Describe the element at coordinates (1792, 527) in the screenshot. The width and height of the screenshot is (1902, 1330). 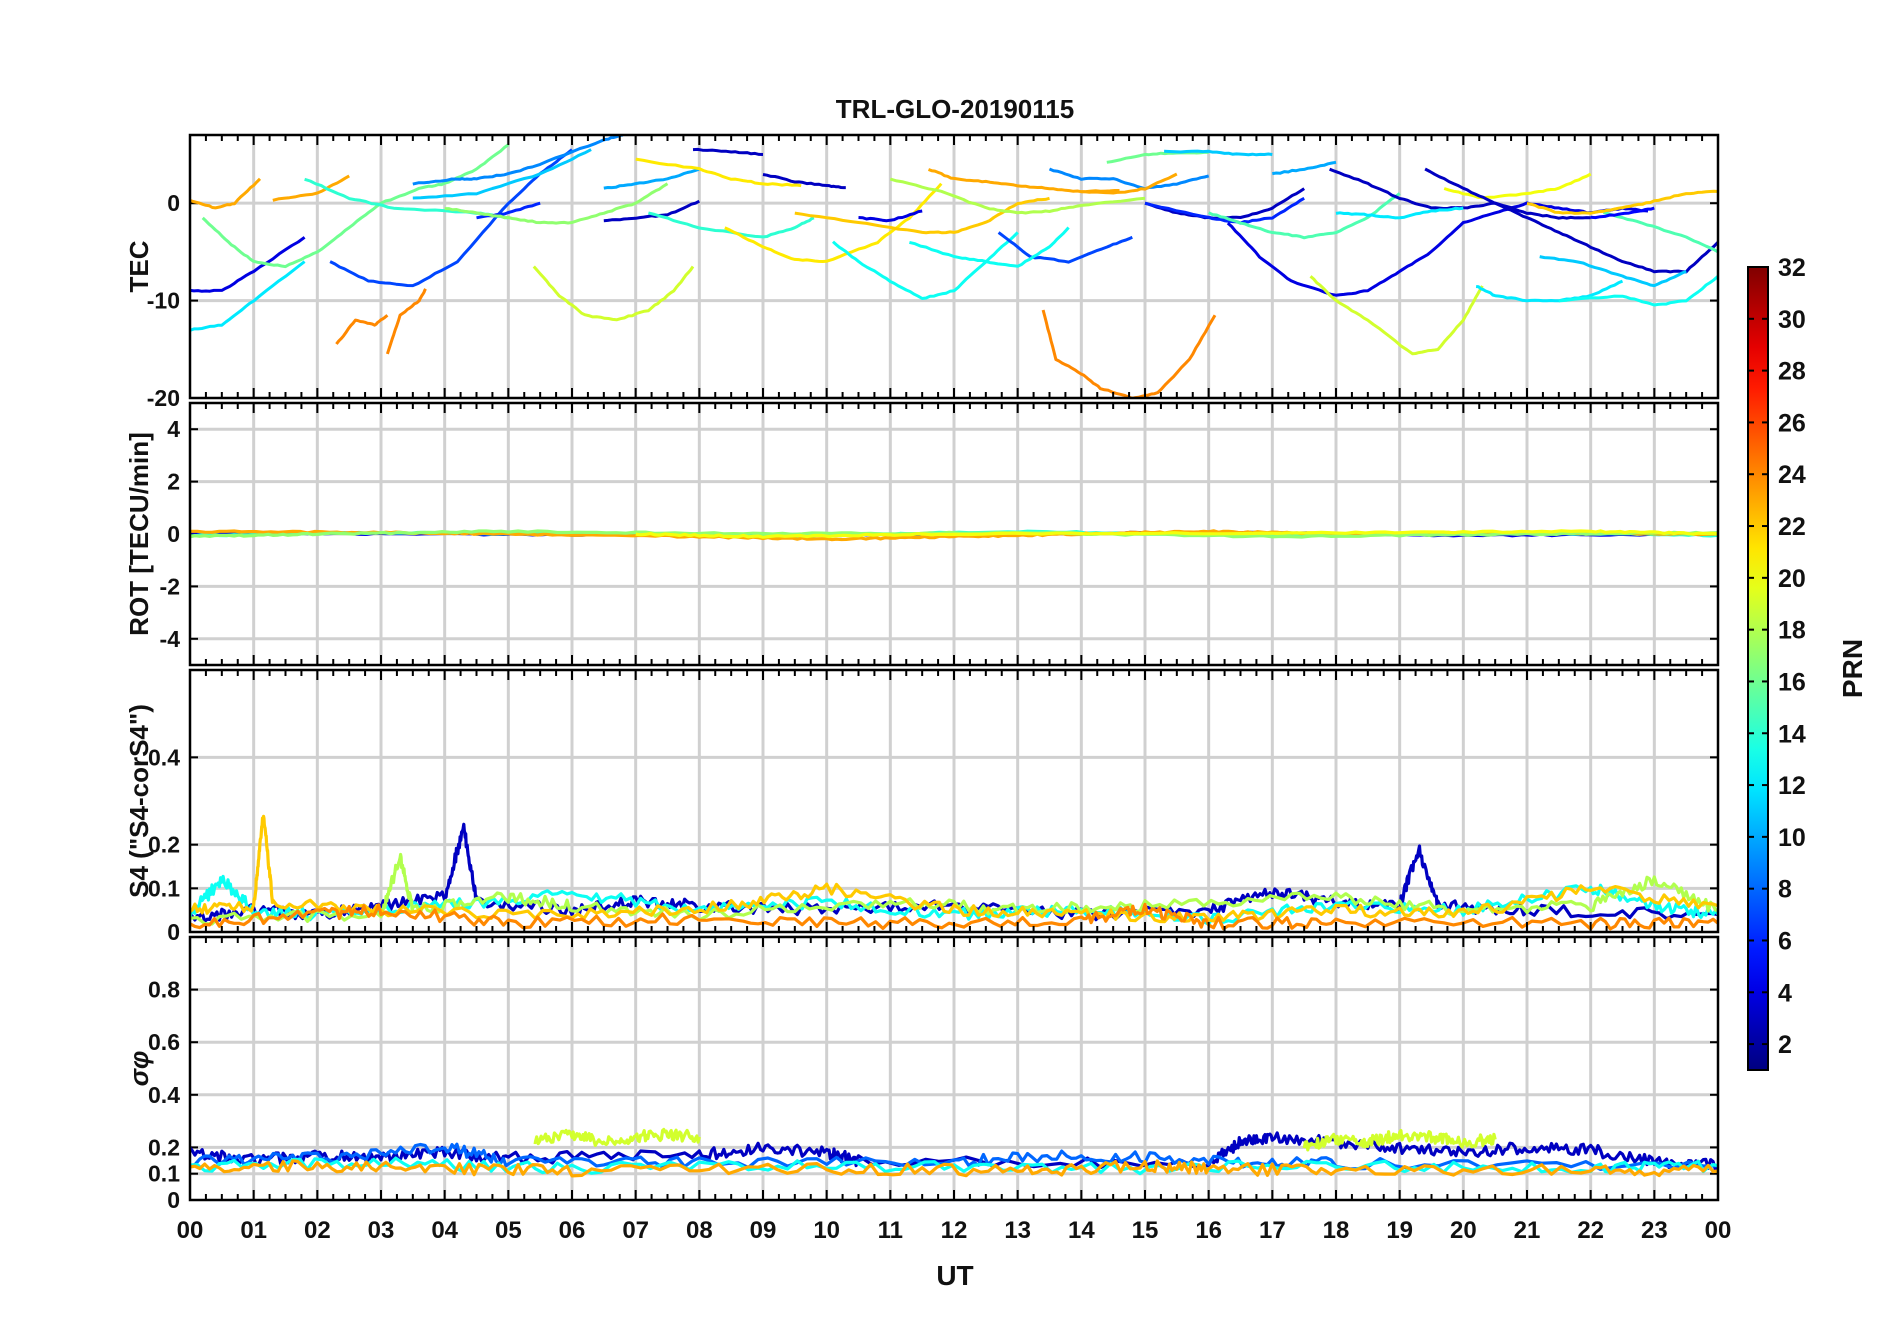
I see `colorbar-tick-label: 22` at that location.